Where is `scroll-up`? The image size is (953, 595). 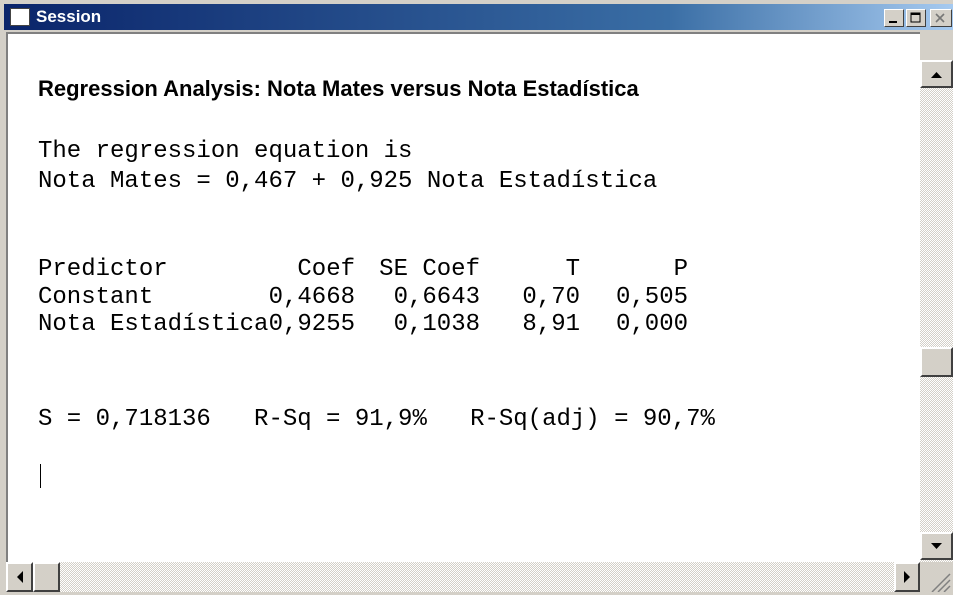
scroll-up is located at coordinates (936, 74).